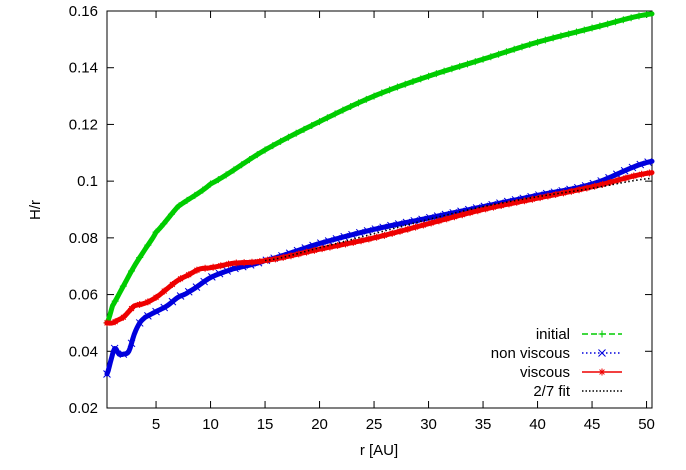 The image size is (686, 470). I want to click on legend-label: non viscous, so click(530, 353).